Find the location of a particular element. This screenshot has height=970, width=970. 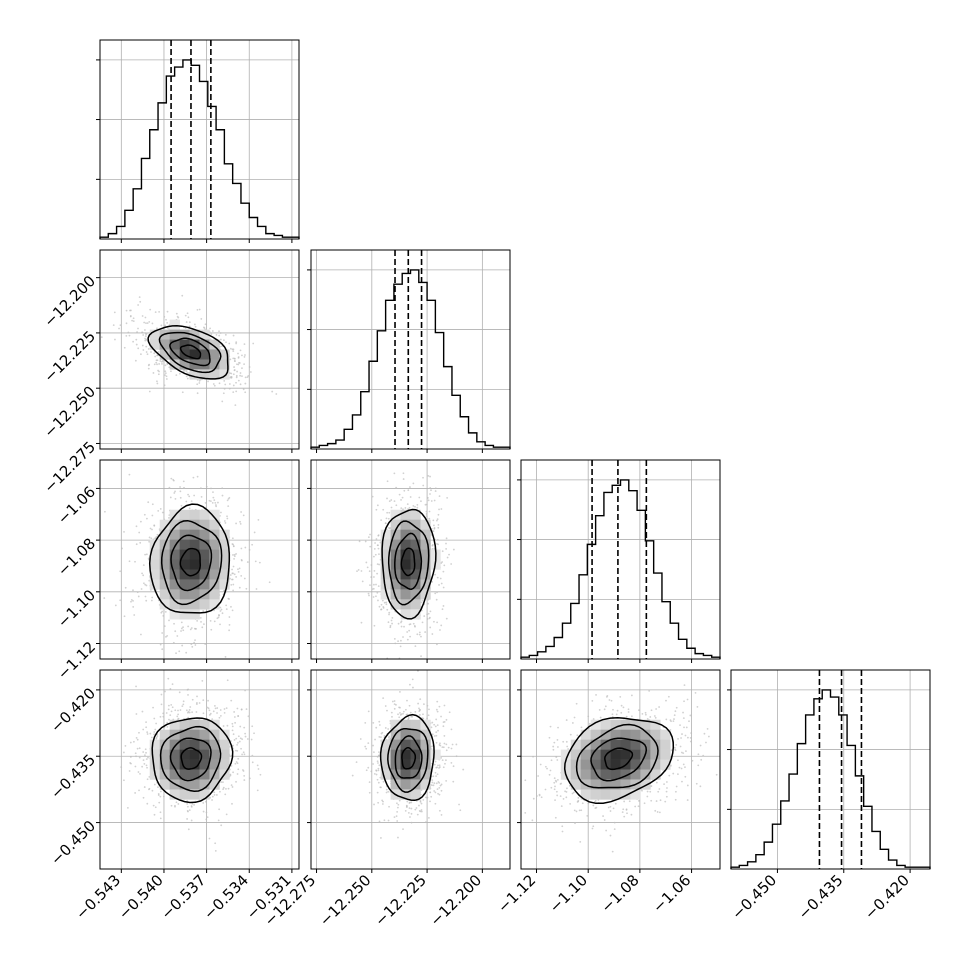

histogram-step is located at coordinates (199, 149).